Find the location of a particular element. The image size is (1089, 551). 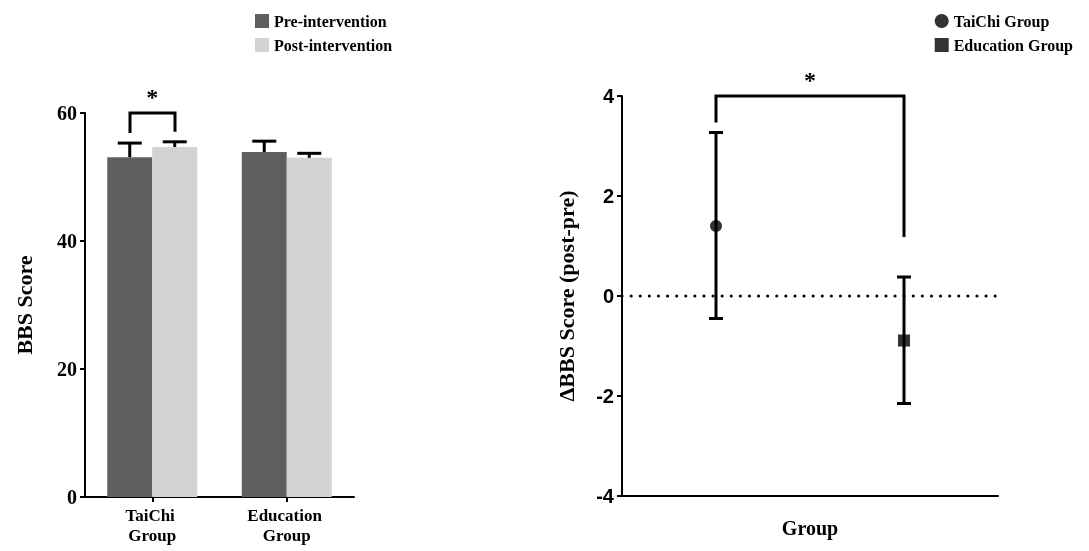

y-tick-label: 4 is located at coordinates (608, 96).